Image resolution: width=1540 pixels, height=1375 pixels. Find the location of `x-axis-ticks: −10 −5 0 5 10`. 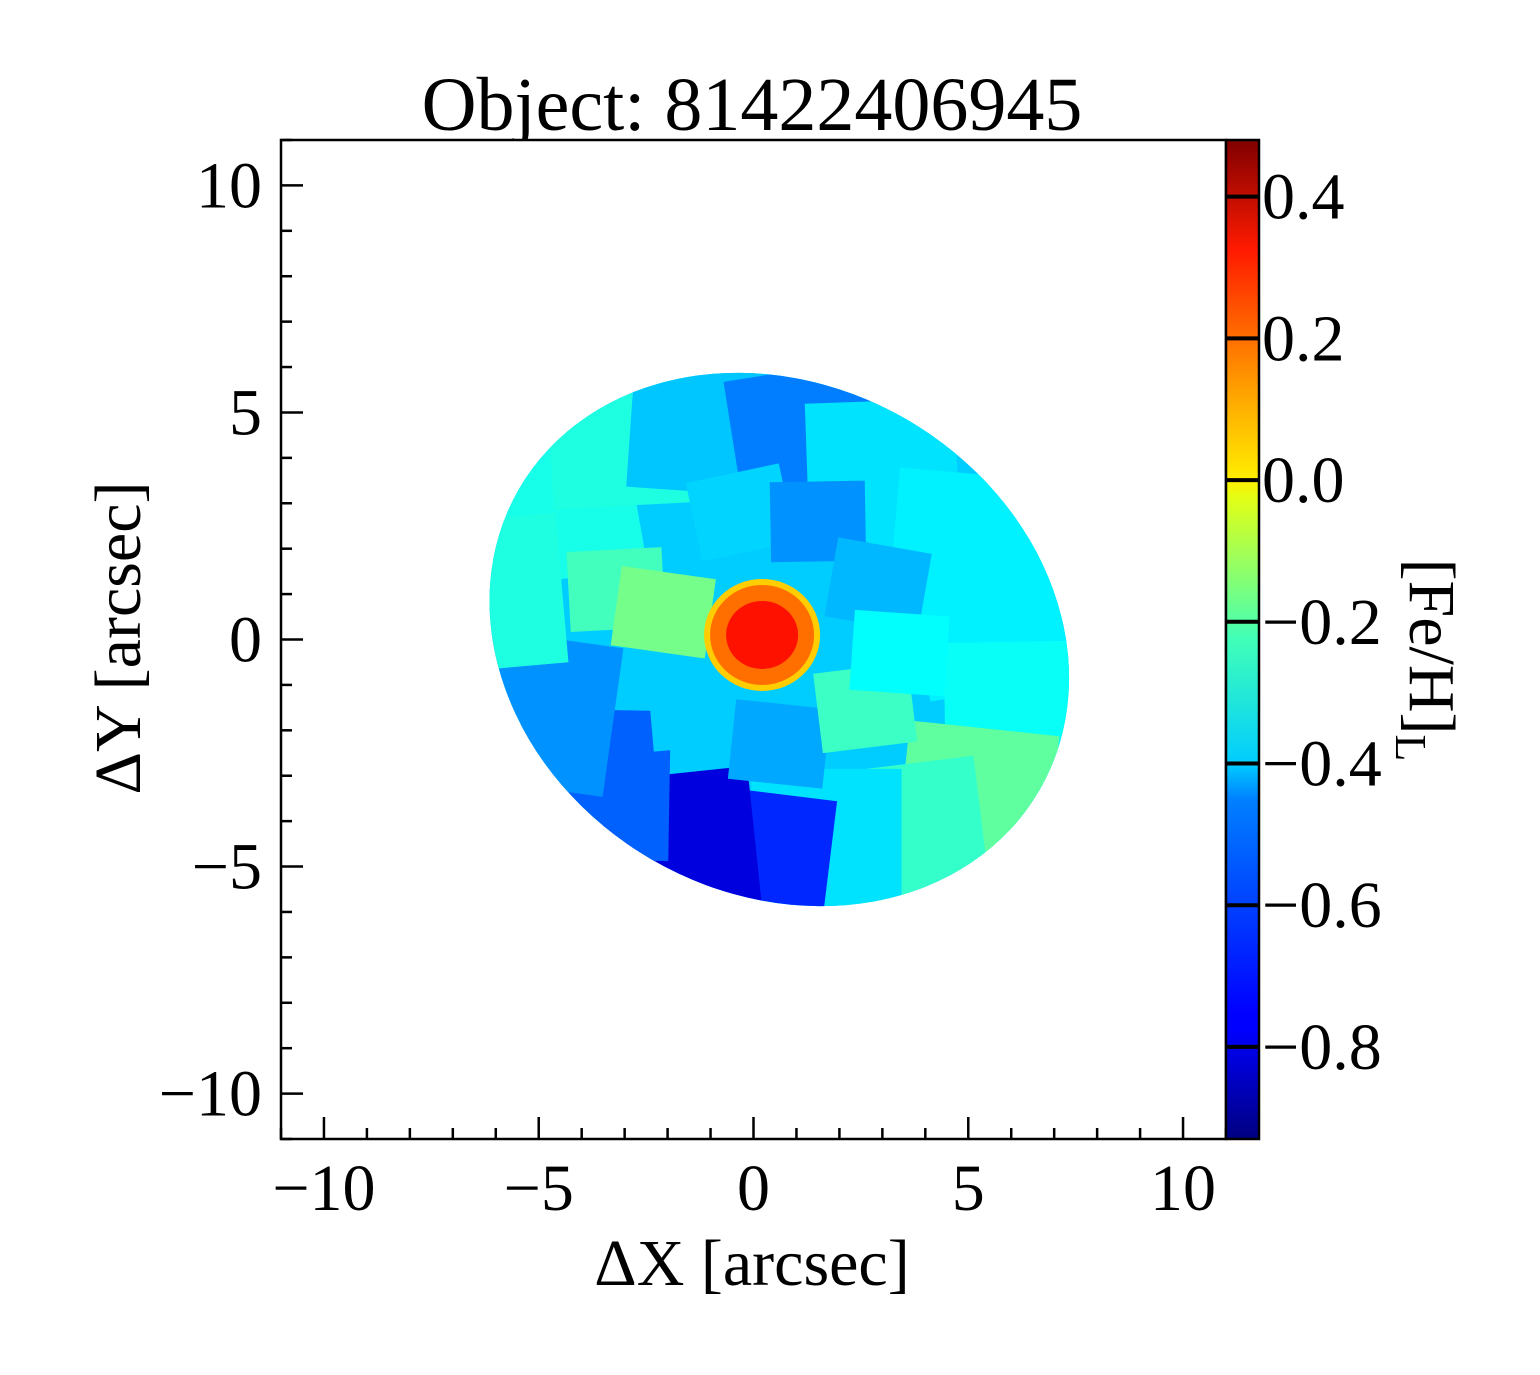

x-axis-ticks: −10 −5 0 5 10 is located at coordinates (750, 1171).